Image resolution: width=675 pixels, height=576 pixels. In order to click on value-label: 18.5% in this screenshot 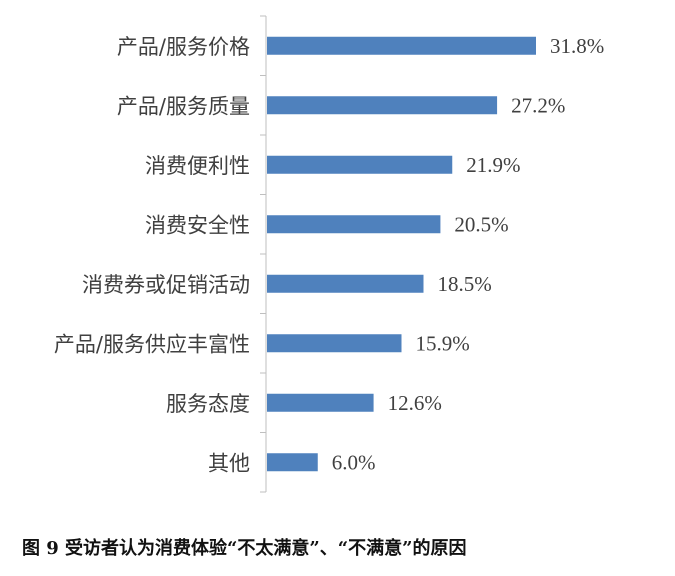, I will do `click(464, 284)`.